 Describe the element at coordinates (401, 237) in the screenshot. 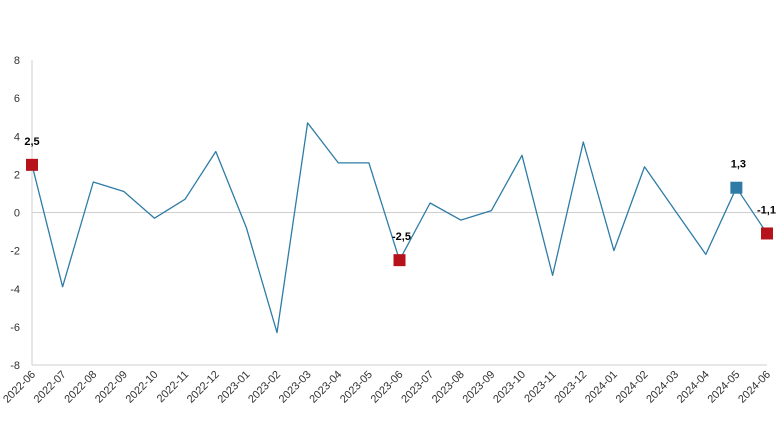

I see `data-label: -2,5` at that location.